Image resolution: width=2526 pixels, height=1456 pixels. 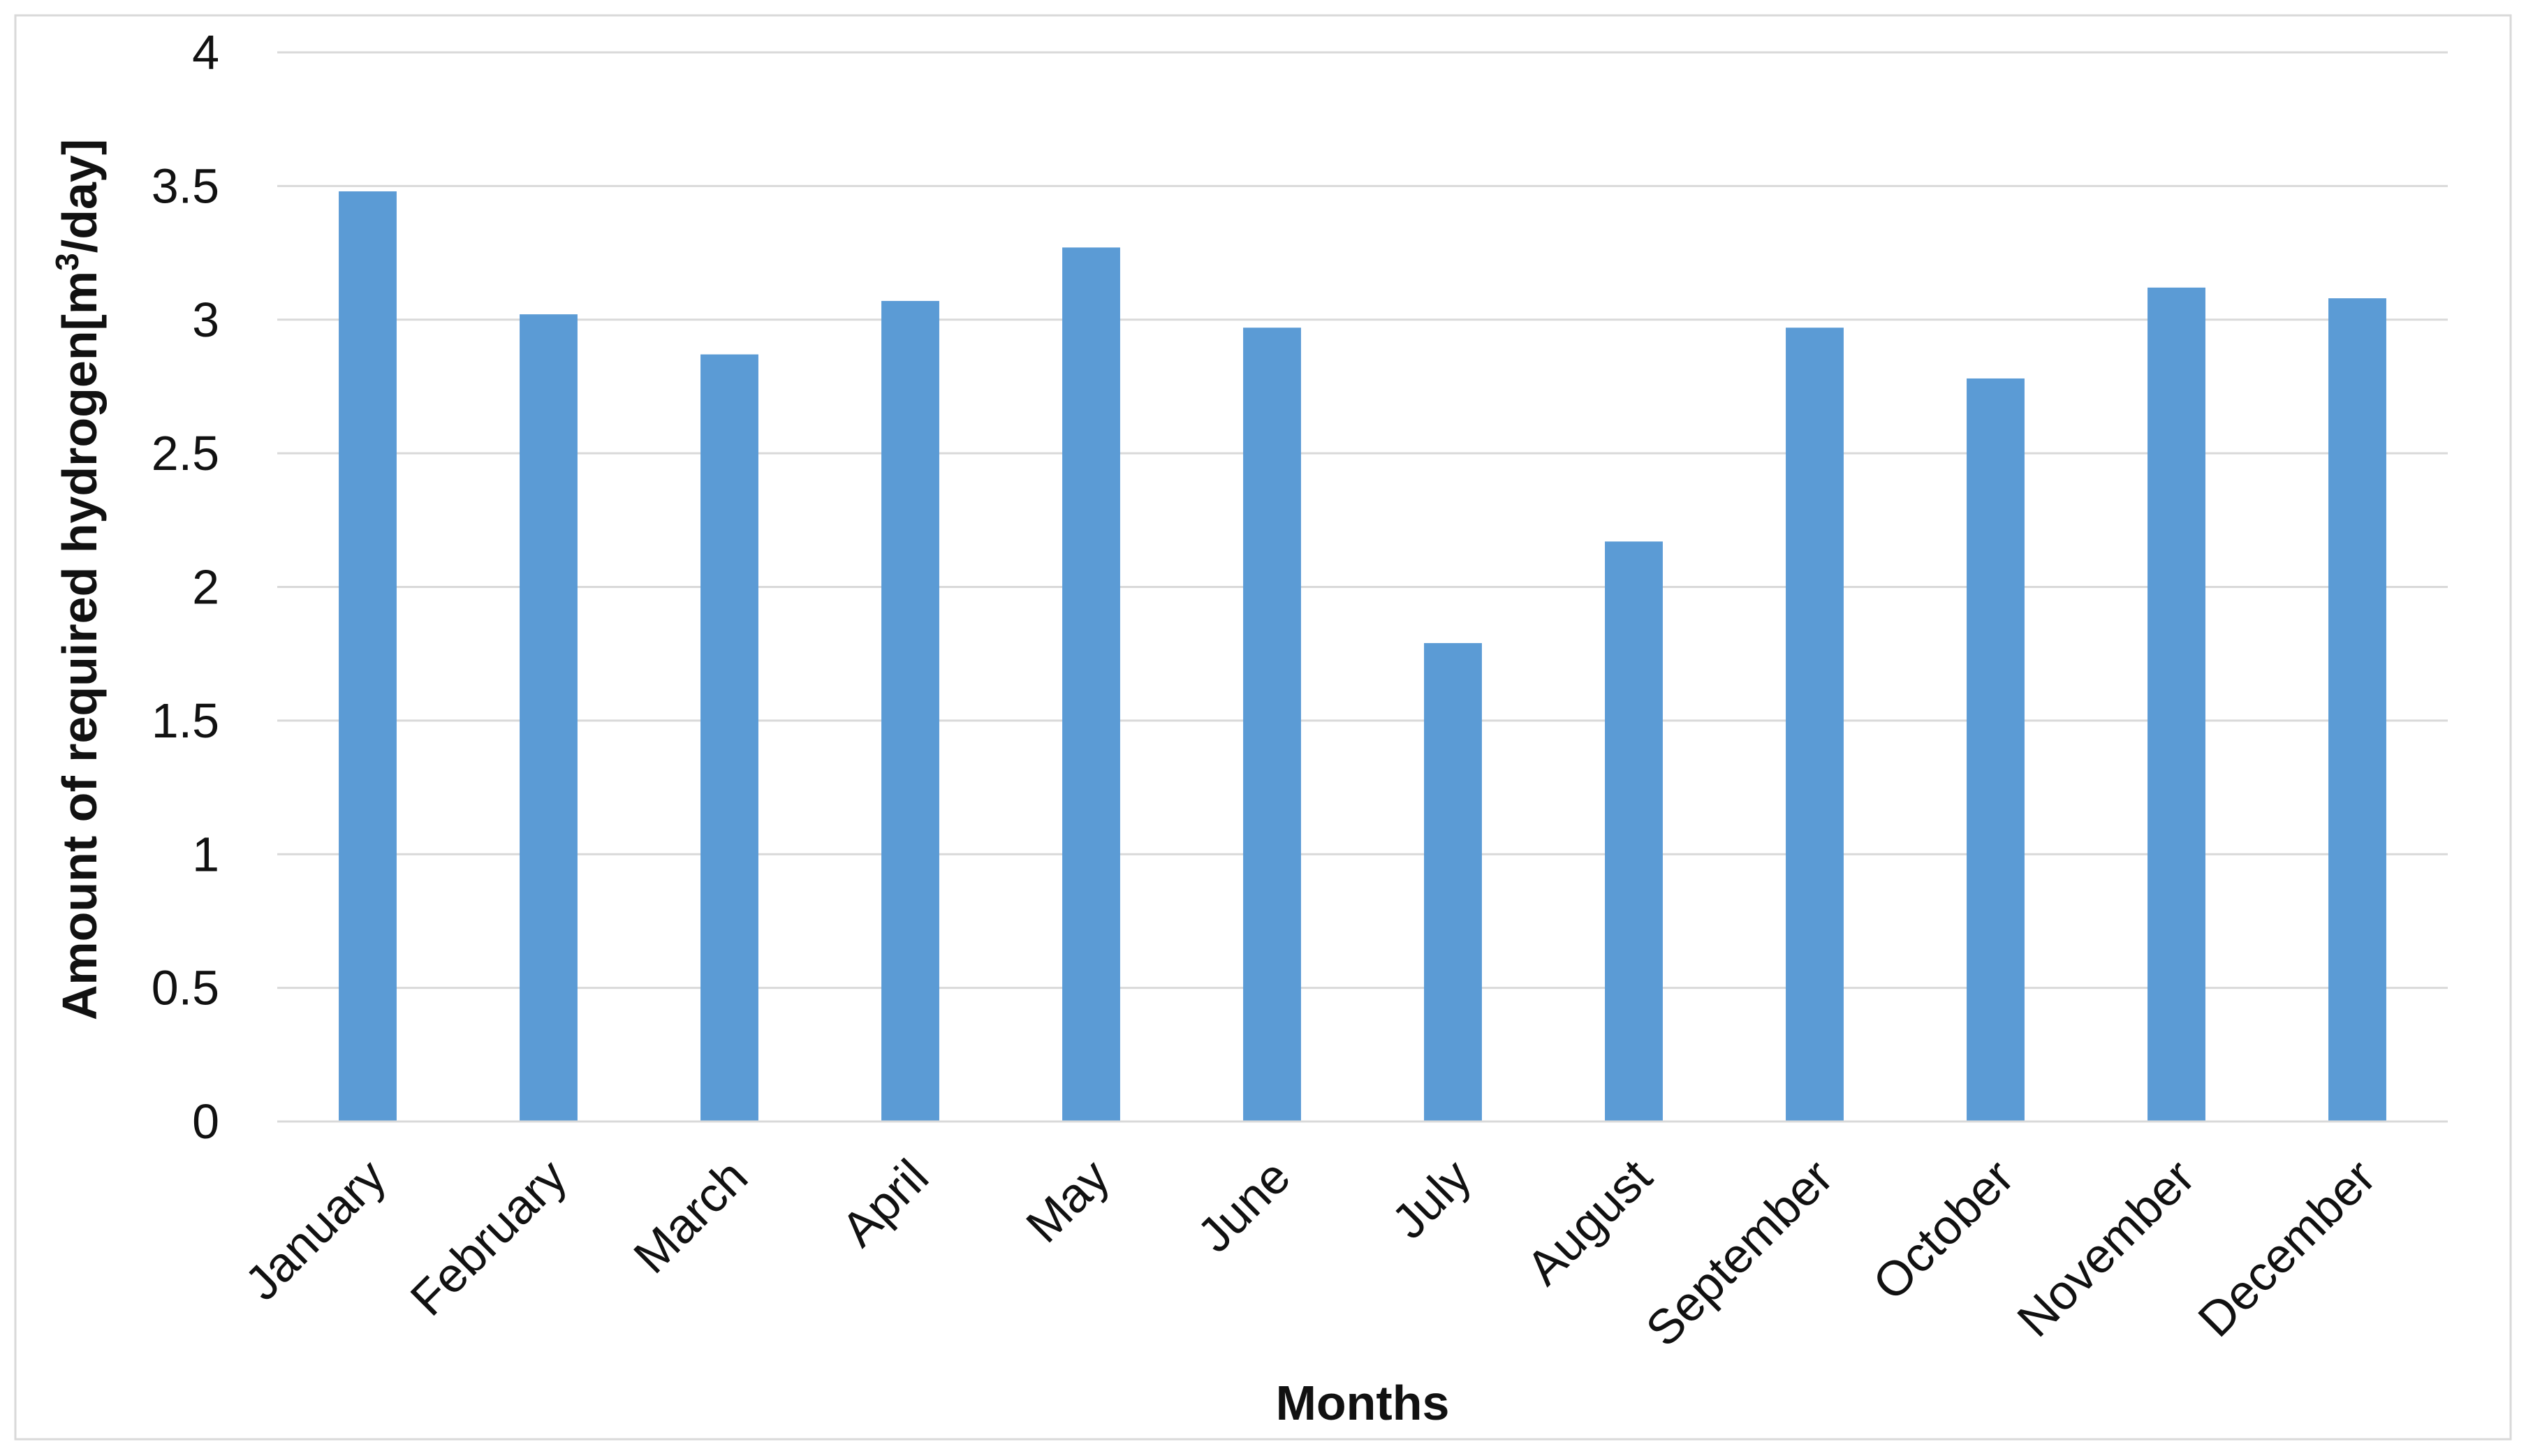 I want to click on x-tick-label-july: July, so click(x=1431, y=1199).